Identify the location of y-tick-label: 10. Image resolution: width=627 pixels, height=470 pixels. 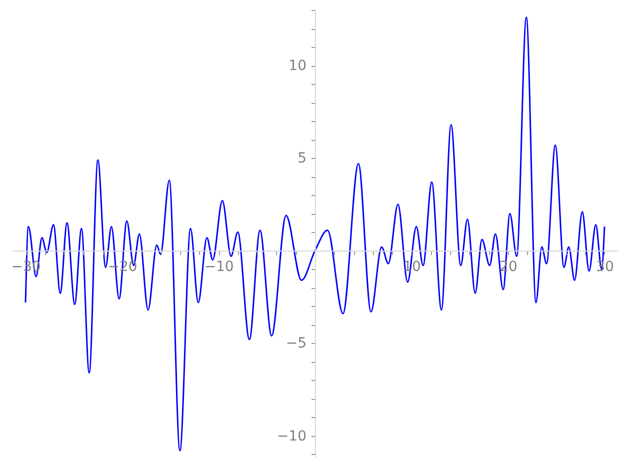
(297, 66).